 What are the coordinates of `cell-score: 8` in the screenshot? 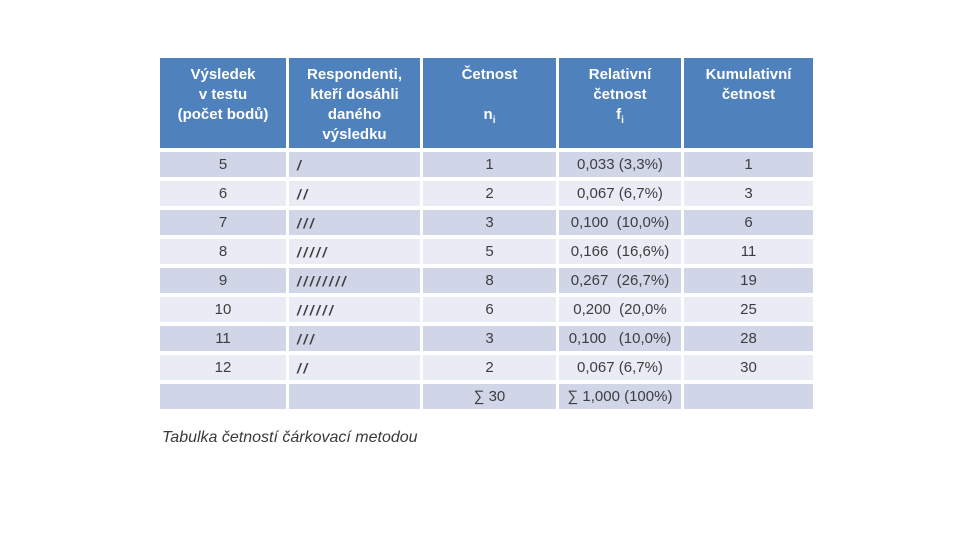 It's located at (223, 251).